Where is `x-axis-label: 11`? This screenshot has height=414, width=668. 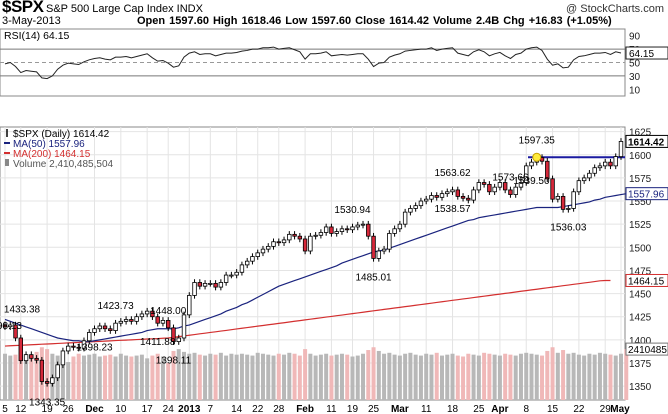
x-axis-label: 11 is located at coordinates (331, 409).